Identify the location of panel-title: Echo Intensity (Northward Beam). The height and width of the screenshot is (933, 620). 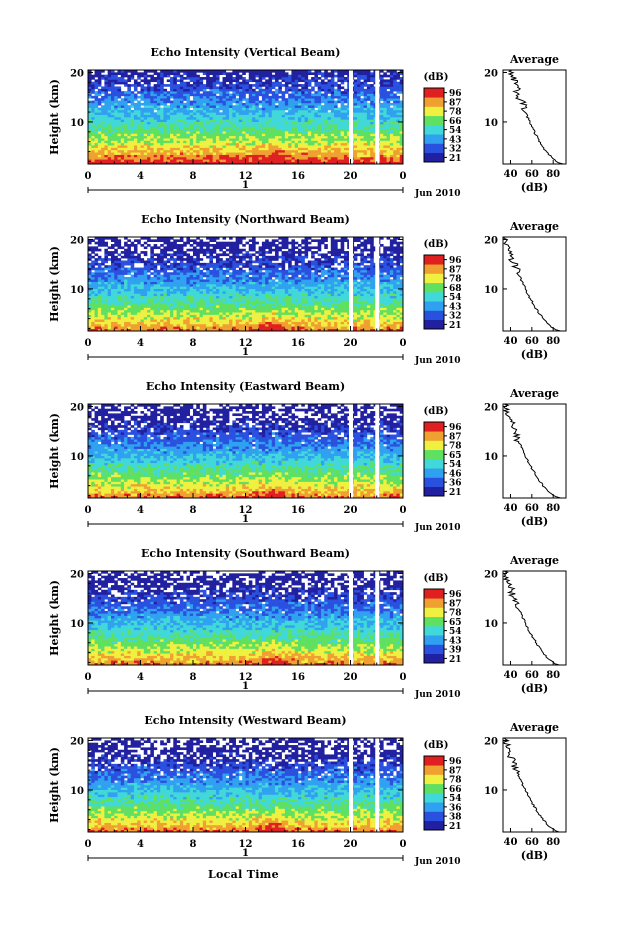
(245, 219).